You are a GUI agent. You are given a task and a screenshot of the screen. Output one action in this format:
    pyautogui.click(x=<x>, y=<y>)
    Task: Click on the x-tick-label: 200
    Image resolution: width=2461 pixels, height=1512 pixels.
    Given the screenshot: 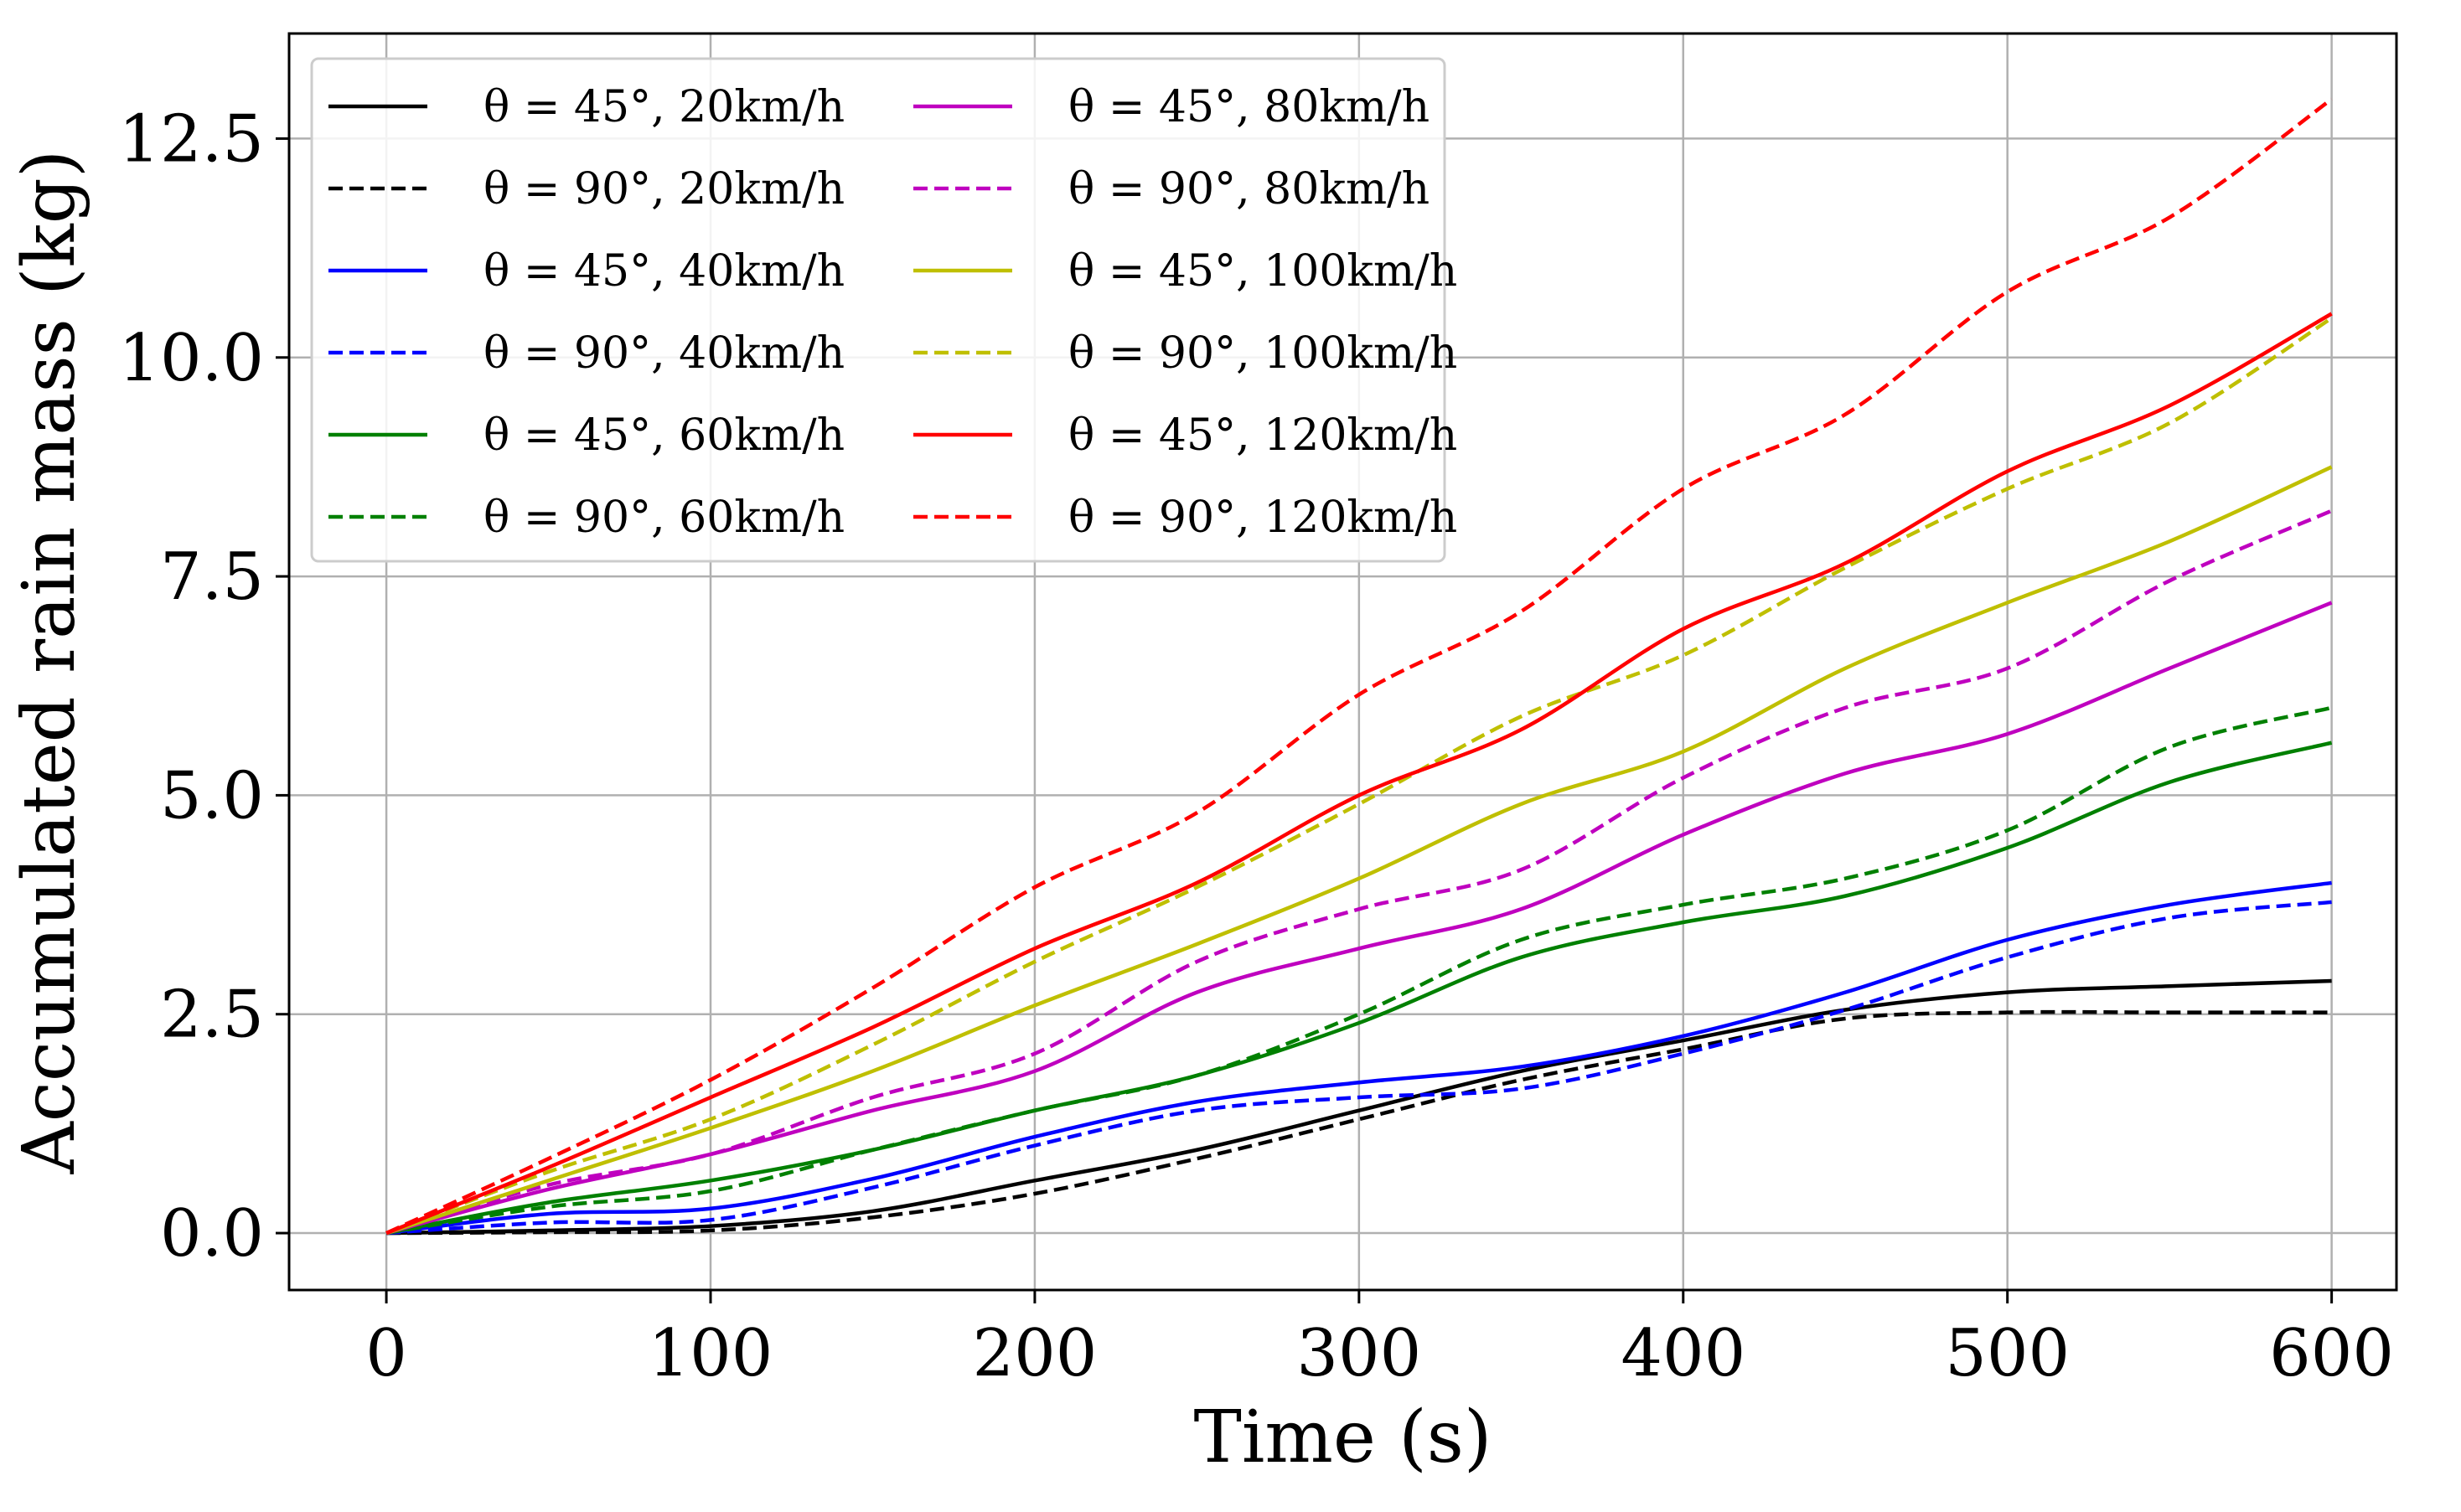 What is the action you would take?
    pyautogui.click(x=1034, y=1353)
    